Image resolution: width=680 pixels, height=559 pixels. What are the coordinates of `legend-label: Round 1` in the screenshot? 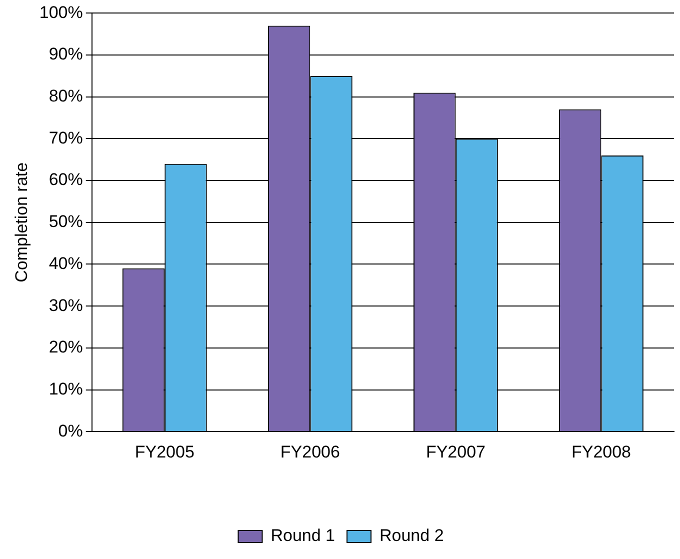 It's located at (303, 536).